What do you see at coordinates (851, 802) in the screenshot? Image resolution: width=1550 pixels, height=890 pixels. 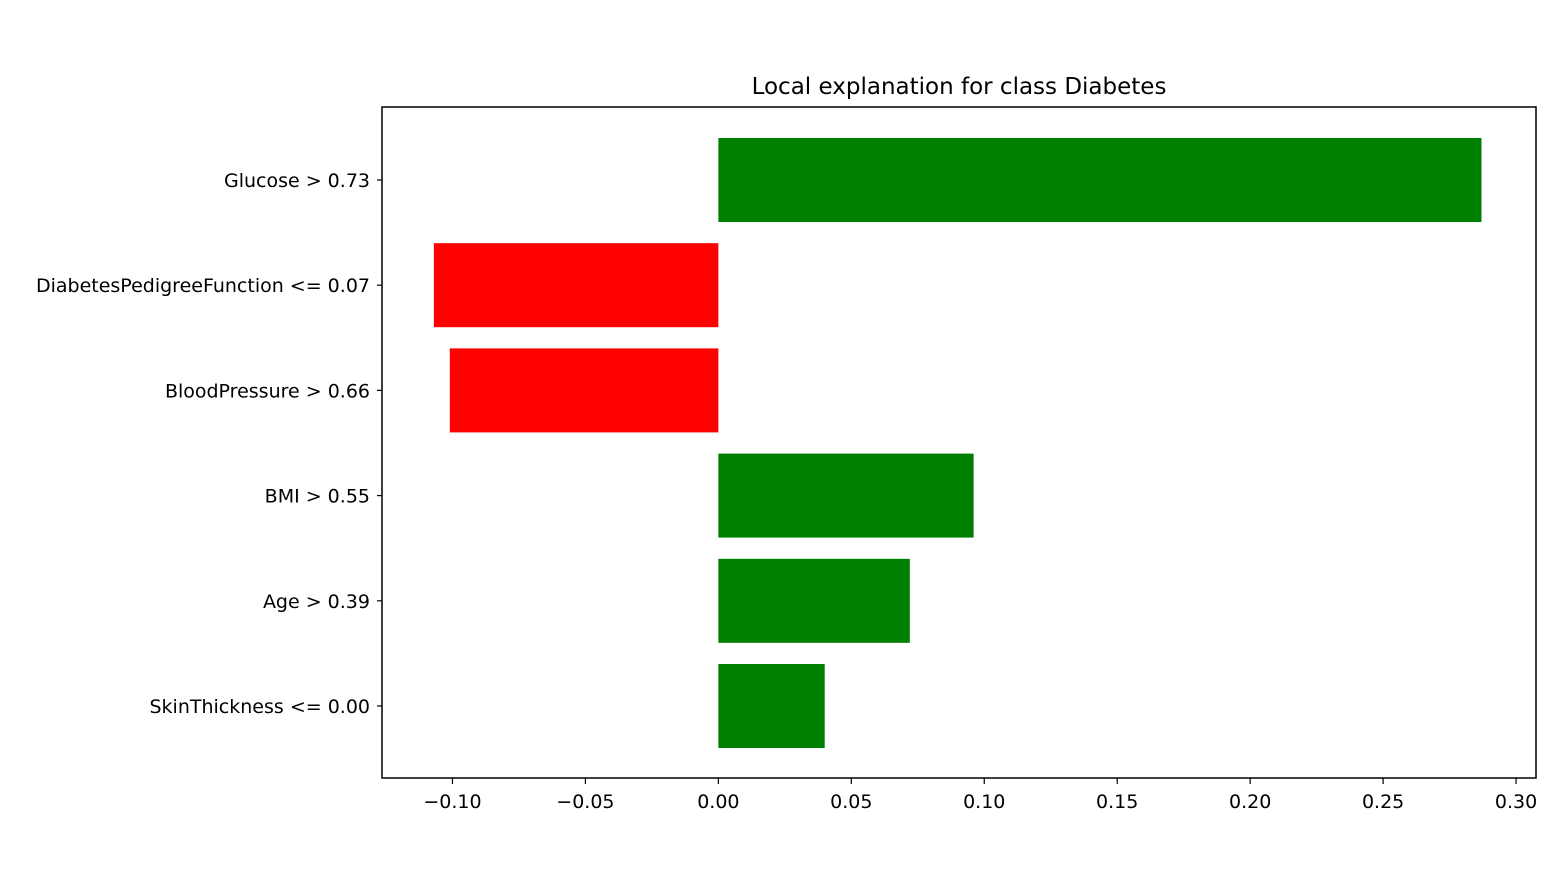 I see `x-tick-label-3: 0.05` at bounding box center [851, 802].